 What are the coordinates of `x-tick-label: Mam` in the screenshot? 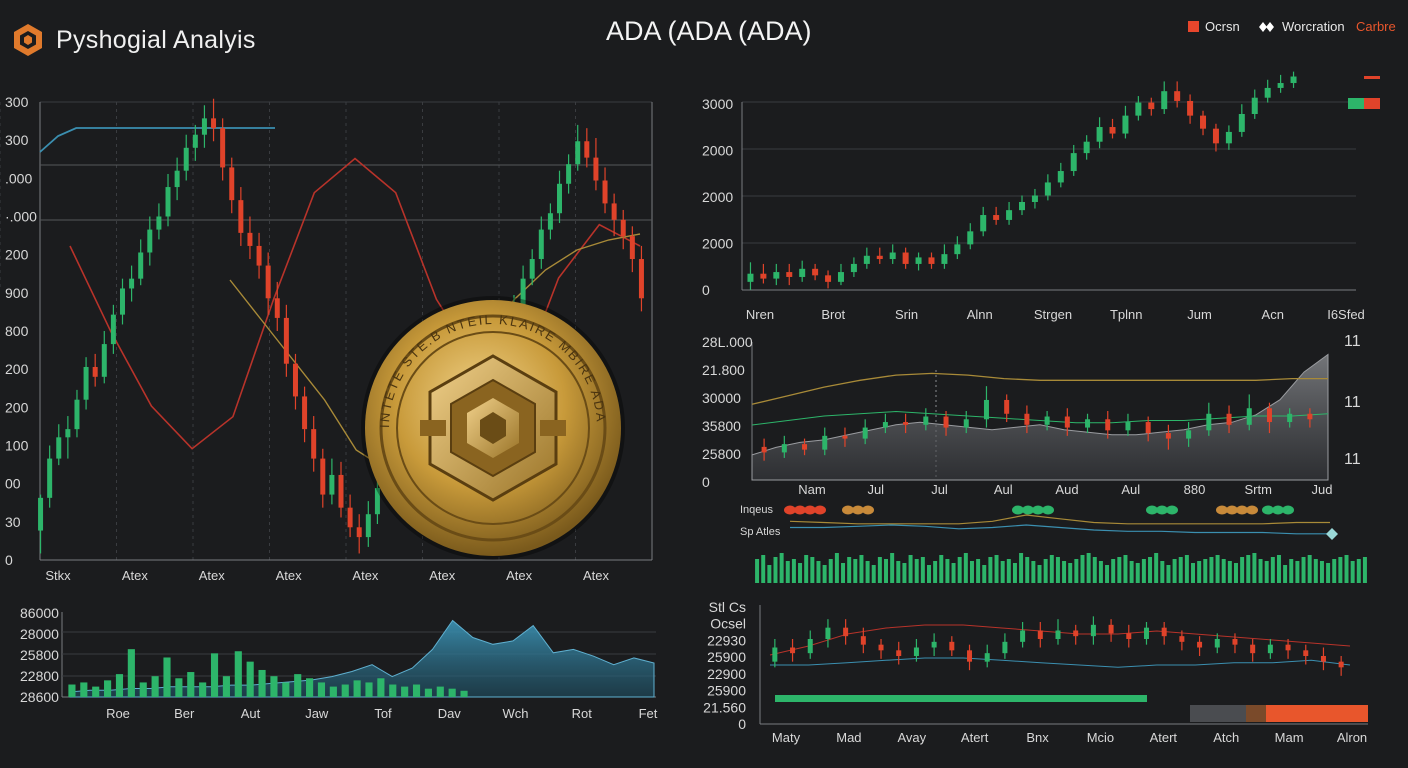 It's located at (1289, 737).